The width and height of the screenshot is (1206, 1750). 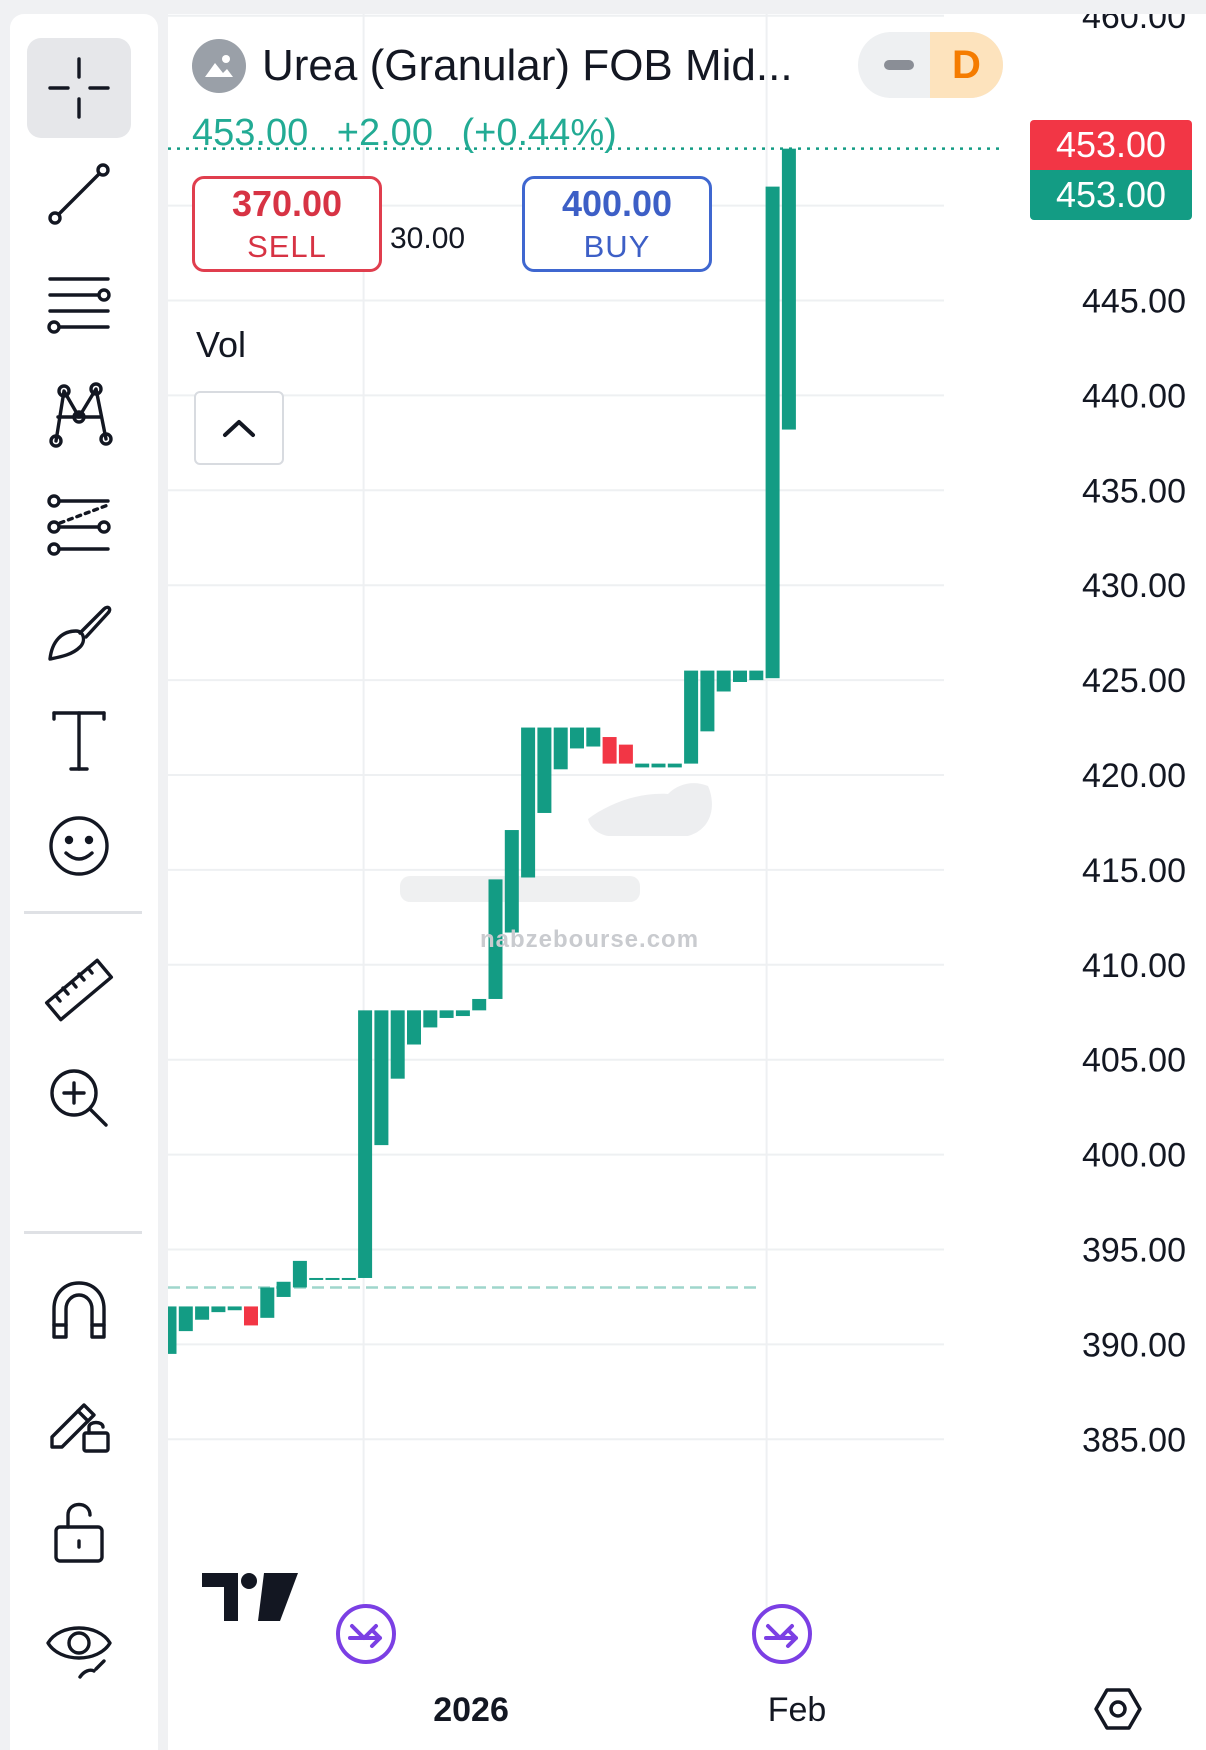 I want to click on interval-selector: D, so click(x=930, y=65).